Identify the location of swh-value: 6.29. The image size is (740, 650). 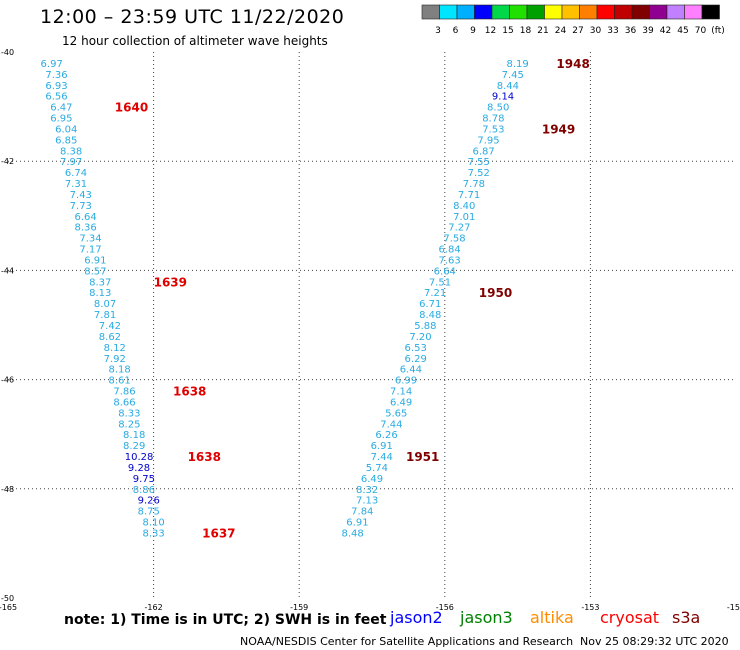
(416, 359).